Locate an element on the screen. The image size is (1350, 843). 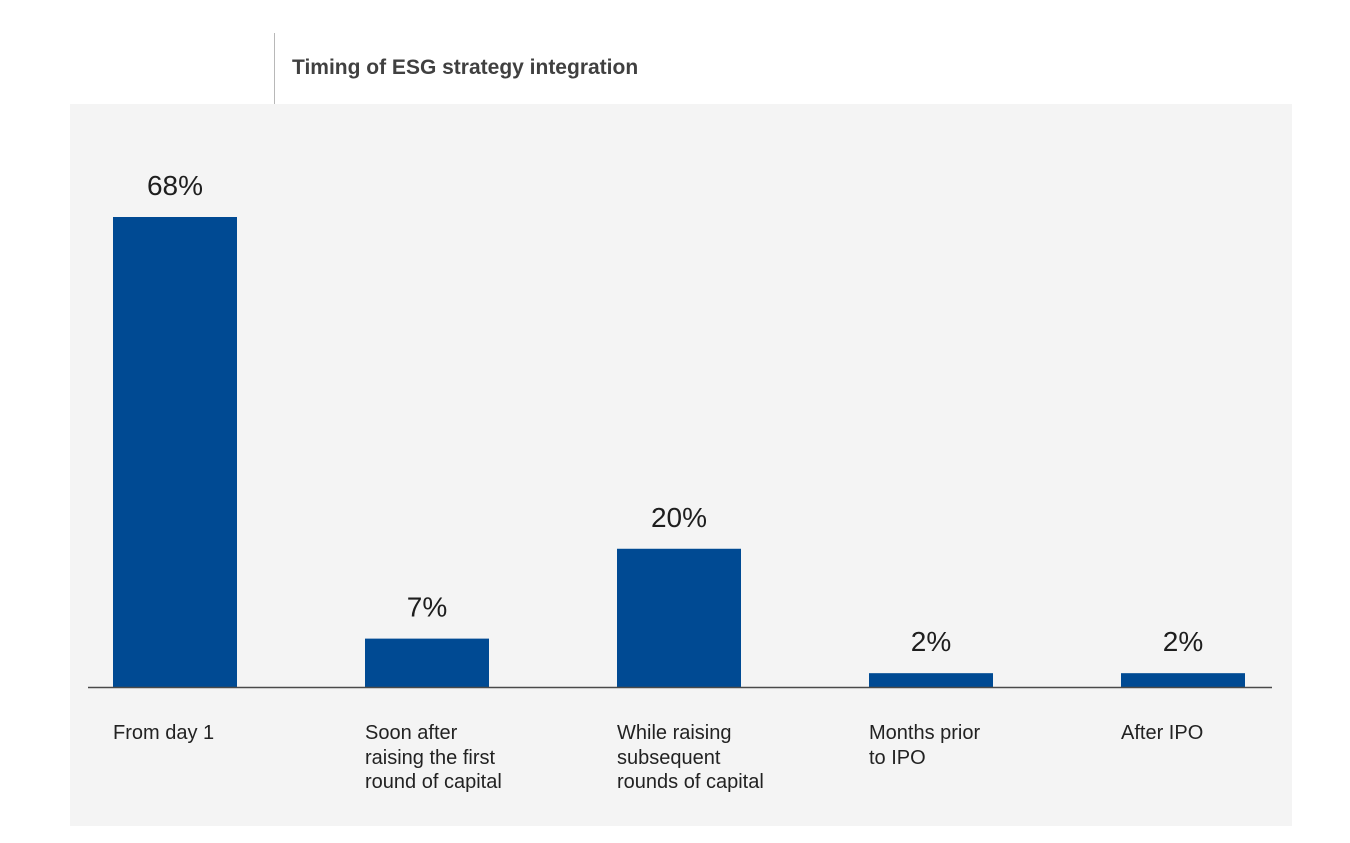
category-label-line: round of capital is located at coordinates (433, 782).